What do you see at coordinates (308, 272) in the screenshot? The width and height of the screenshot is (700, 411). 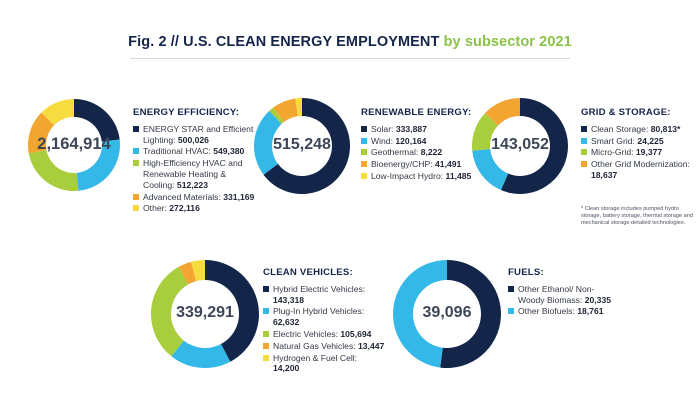 I see `legend-title: CLEAN VEHICLES:` at bounding box center [308, 272].